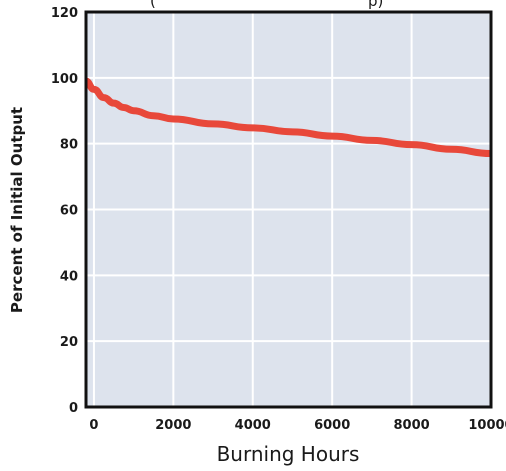  Describe the element at coordinates (73, 408) in the screenshot. I see `y-tick-label: 0` at that location.